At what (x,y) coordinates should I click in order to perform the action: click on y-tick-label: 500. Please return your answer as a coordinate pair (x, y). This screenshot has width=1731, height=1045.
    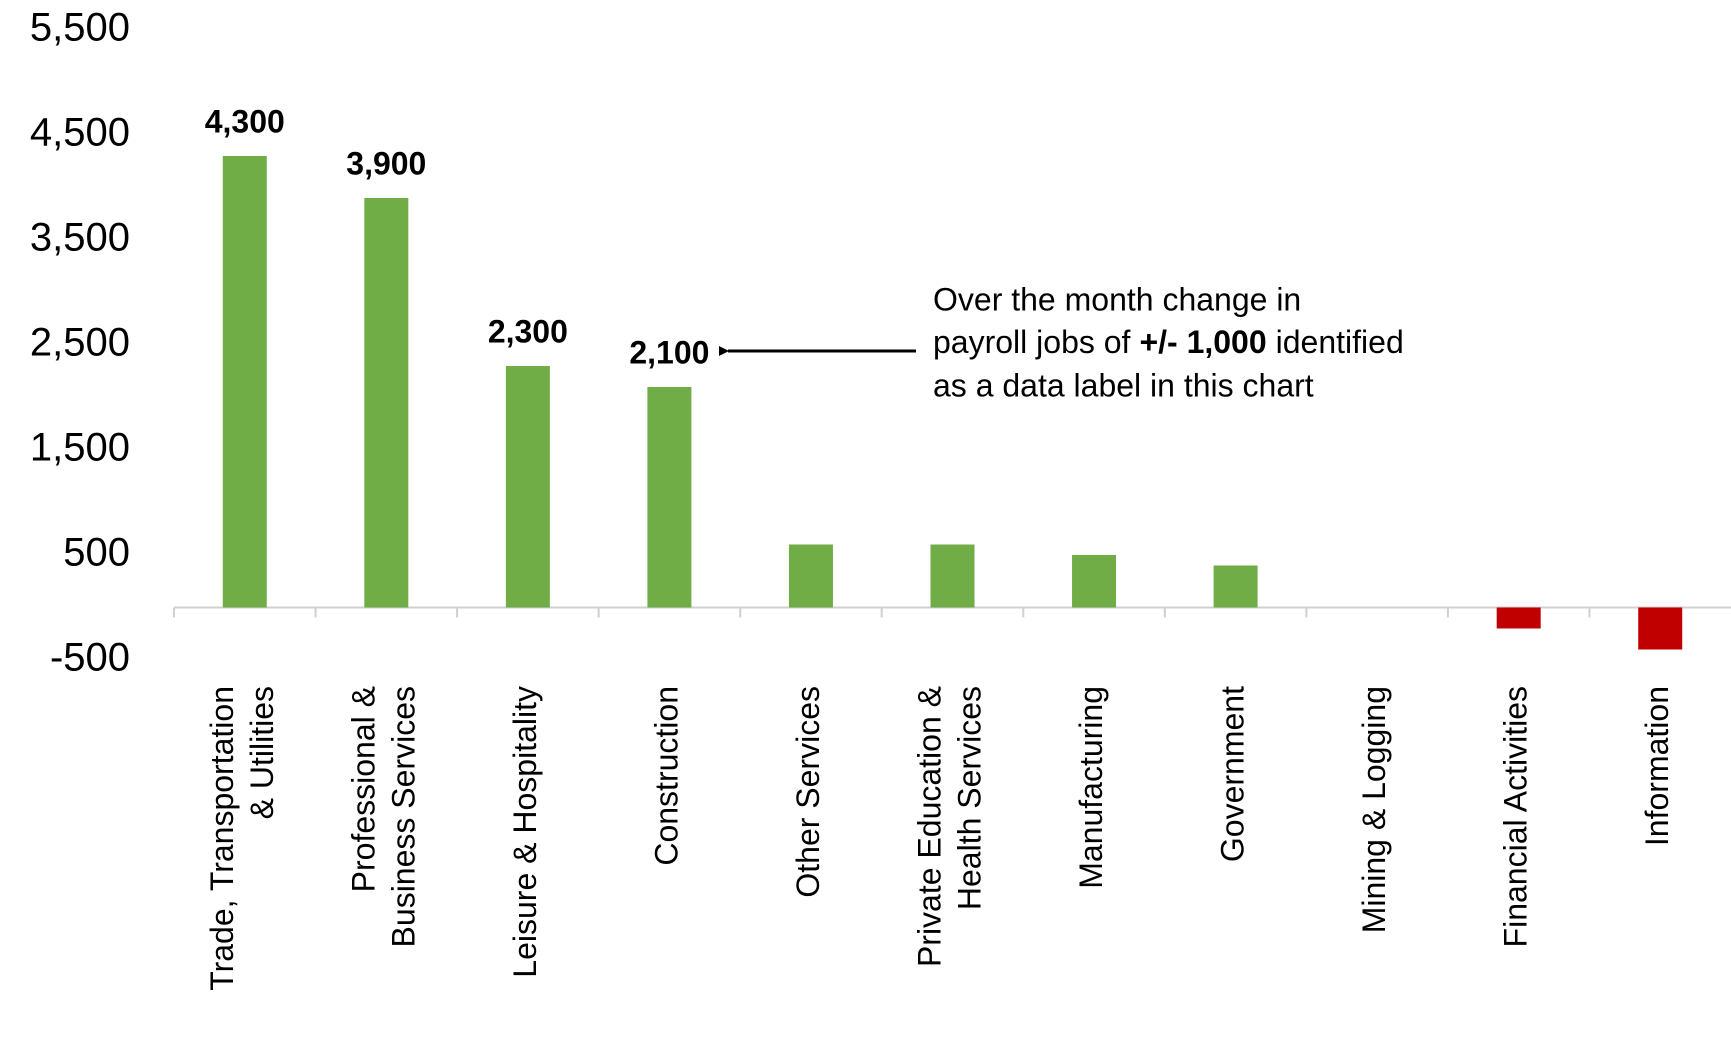
    Looking at the image, I should click on (96, 553).